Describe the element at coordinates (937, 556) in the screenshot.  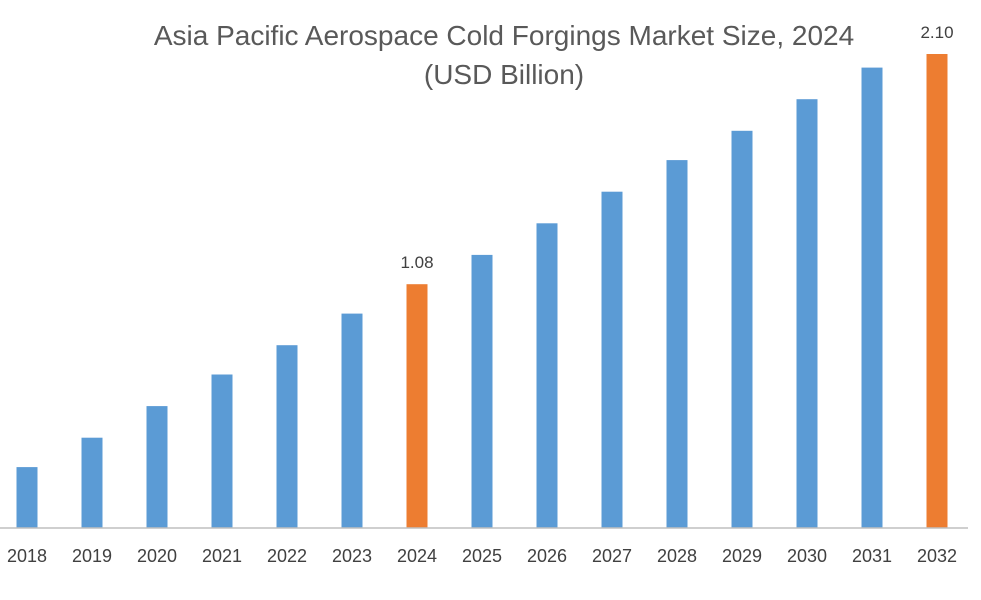
I see `x-tick-label-2032: 2032` at that location.